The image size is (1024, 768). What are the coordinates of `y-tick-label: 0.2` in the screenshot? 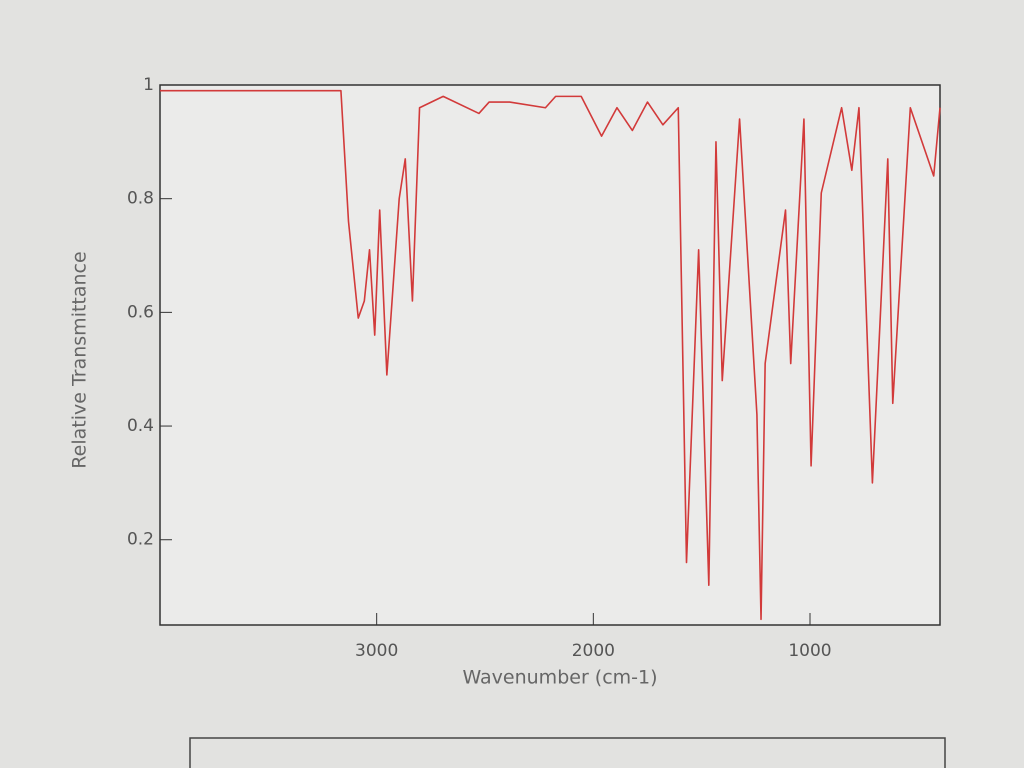 It's located at (140, 540).